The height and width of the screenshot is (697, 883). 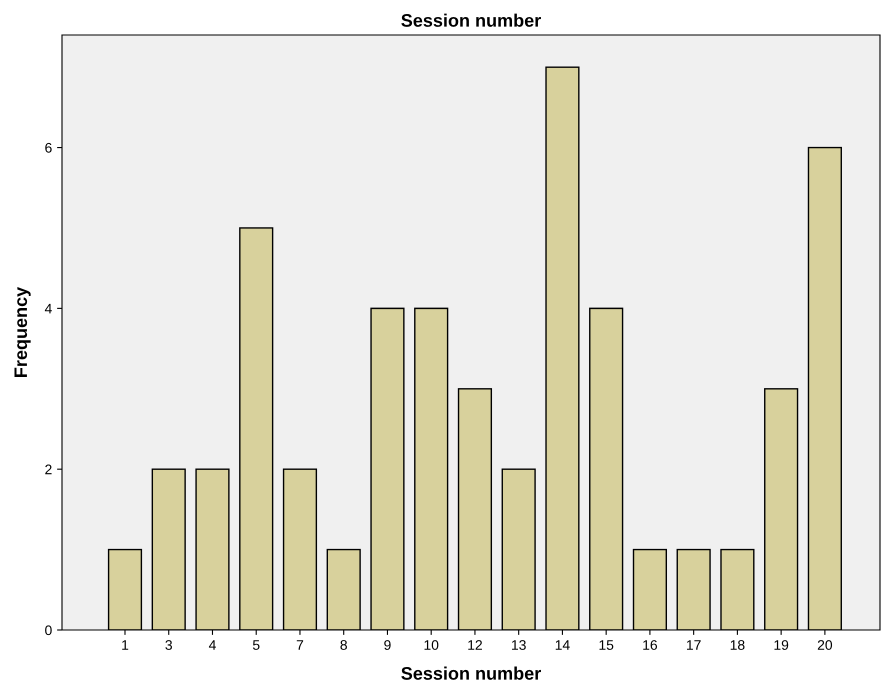 What do you see at coordinates (519, 645) in the screenshot?
I see `x-tick-label: 13` at bounding box center [519, 645].